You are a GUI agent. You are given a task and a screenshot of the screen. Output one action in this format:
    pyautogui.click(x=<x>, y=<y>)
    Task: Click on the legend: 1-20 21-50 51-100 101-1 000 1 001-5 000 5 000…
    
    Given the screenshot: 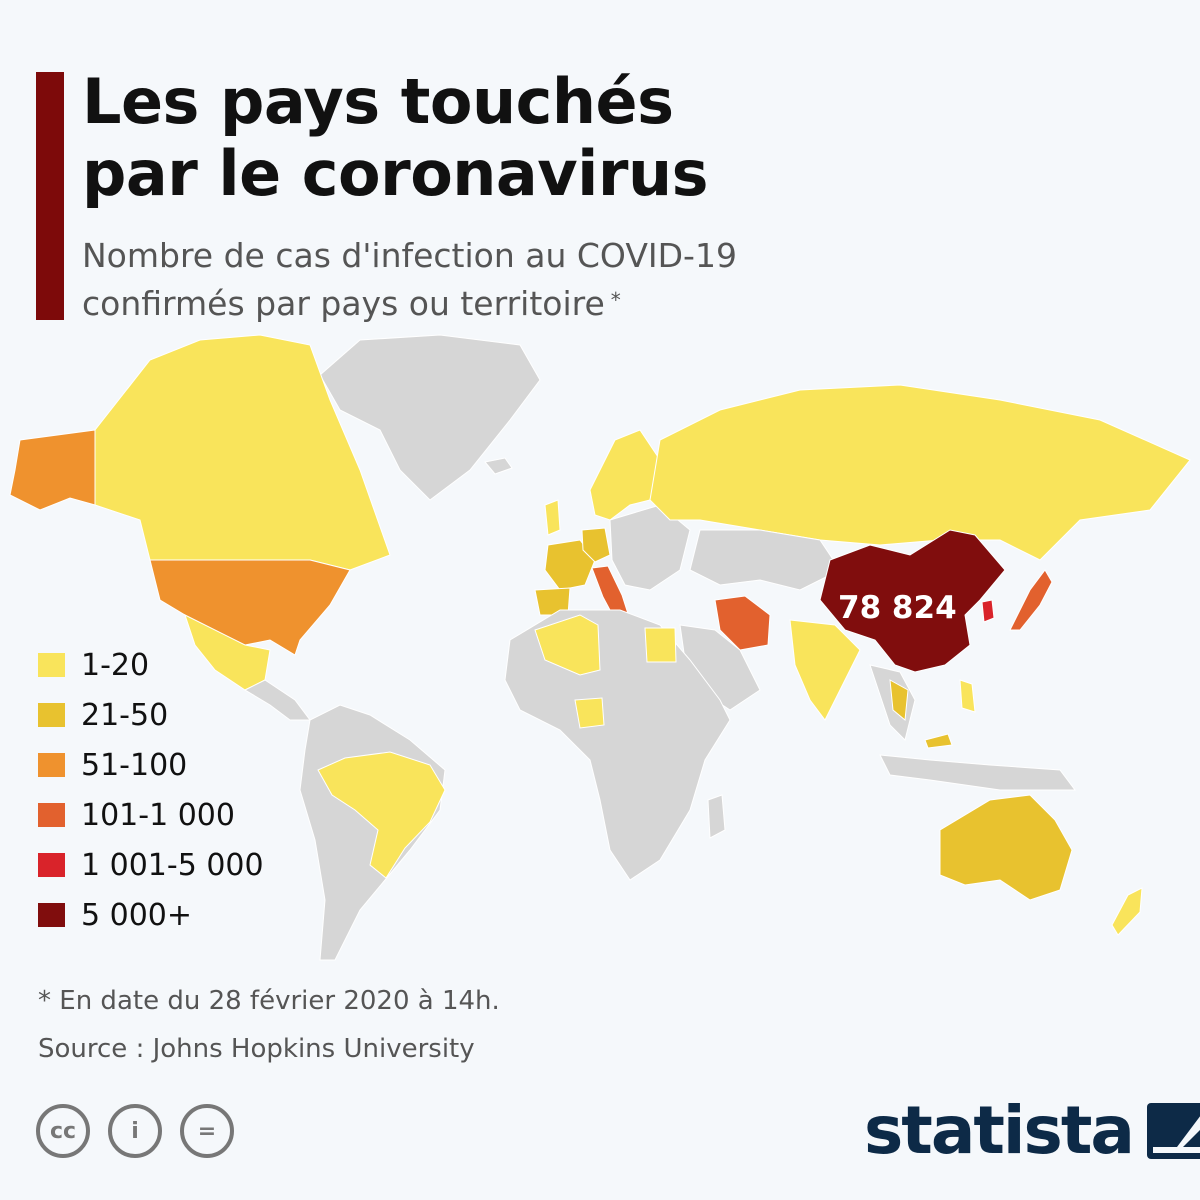 What is the action you would take?
    pyautogui.click(x=151, y=790)
    